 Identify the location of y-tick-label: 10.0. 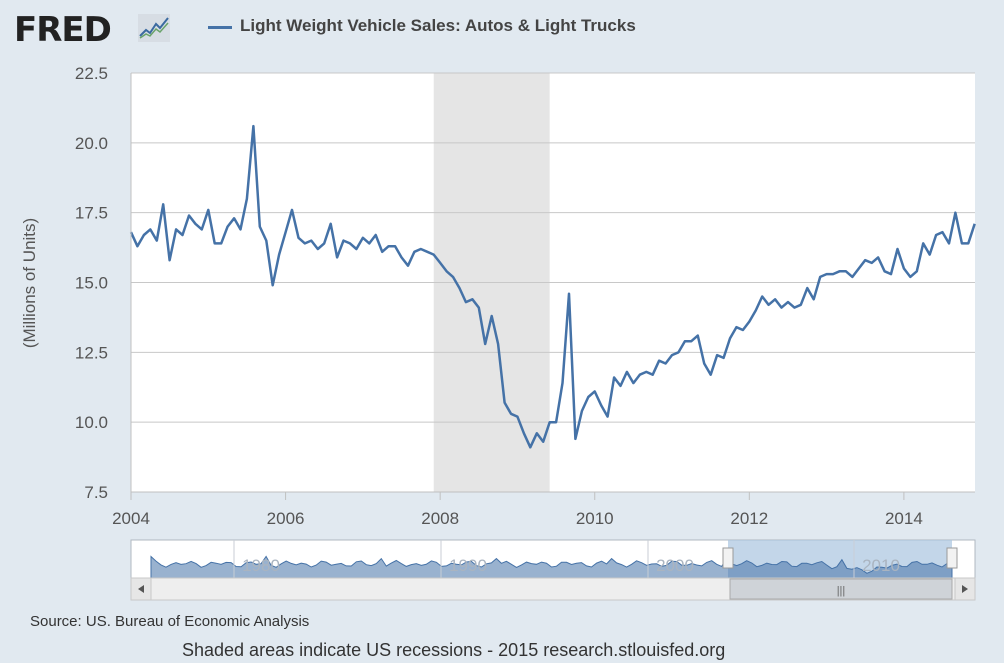
(91, 422).